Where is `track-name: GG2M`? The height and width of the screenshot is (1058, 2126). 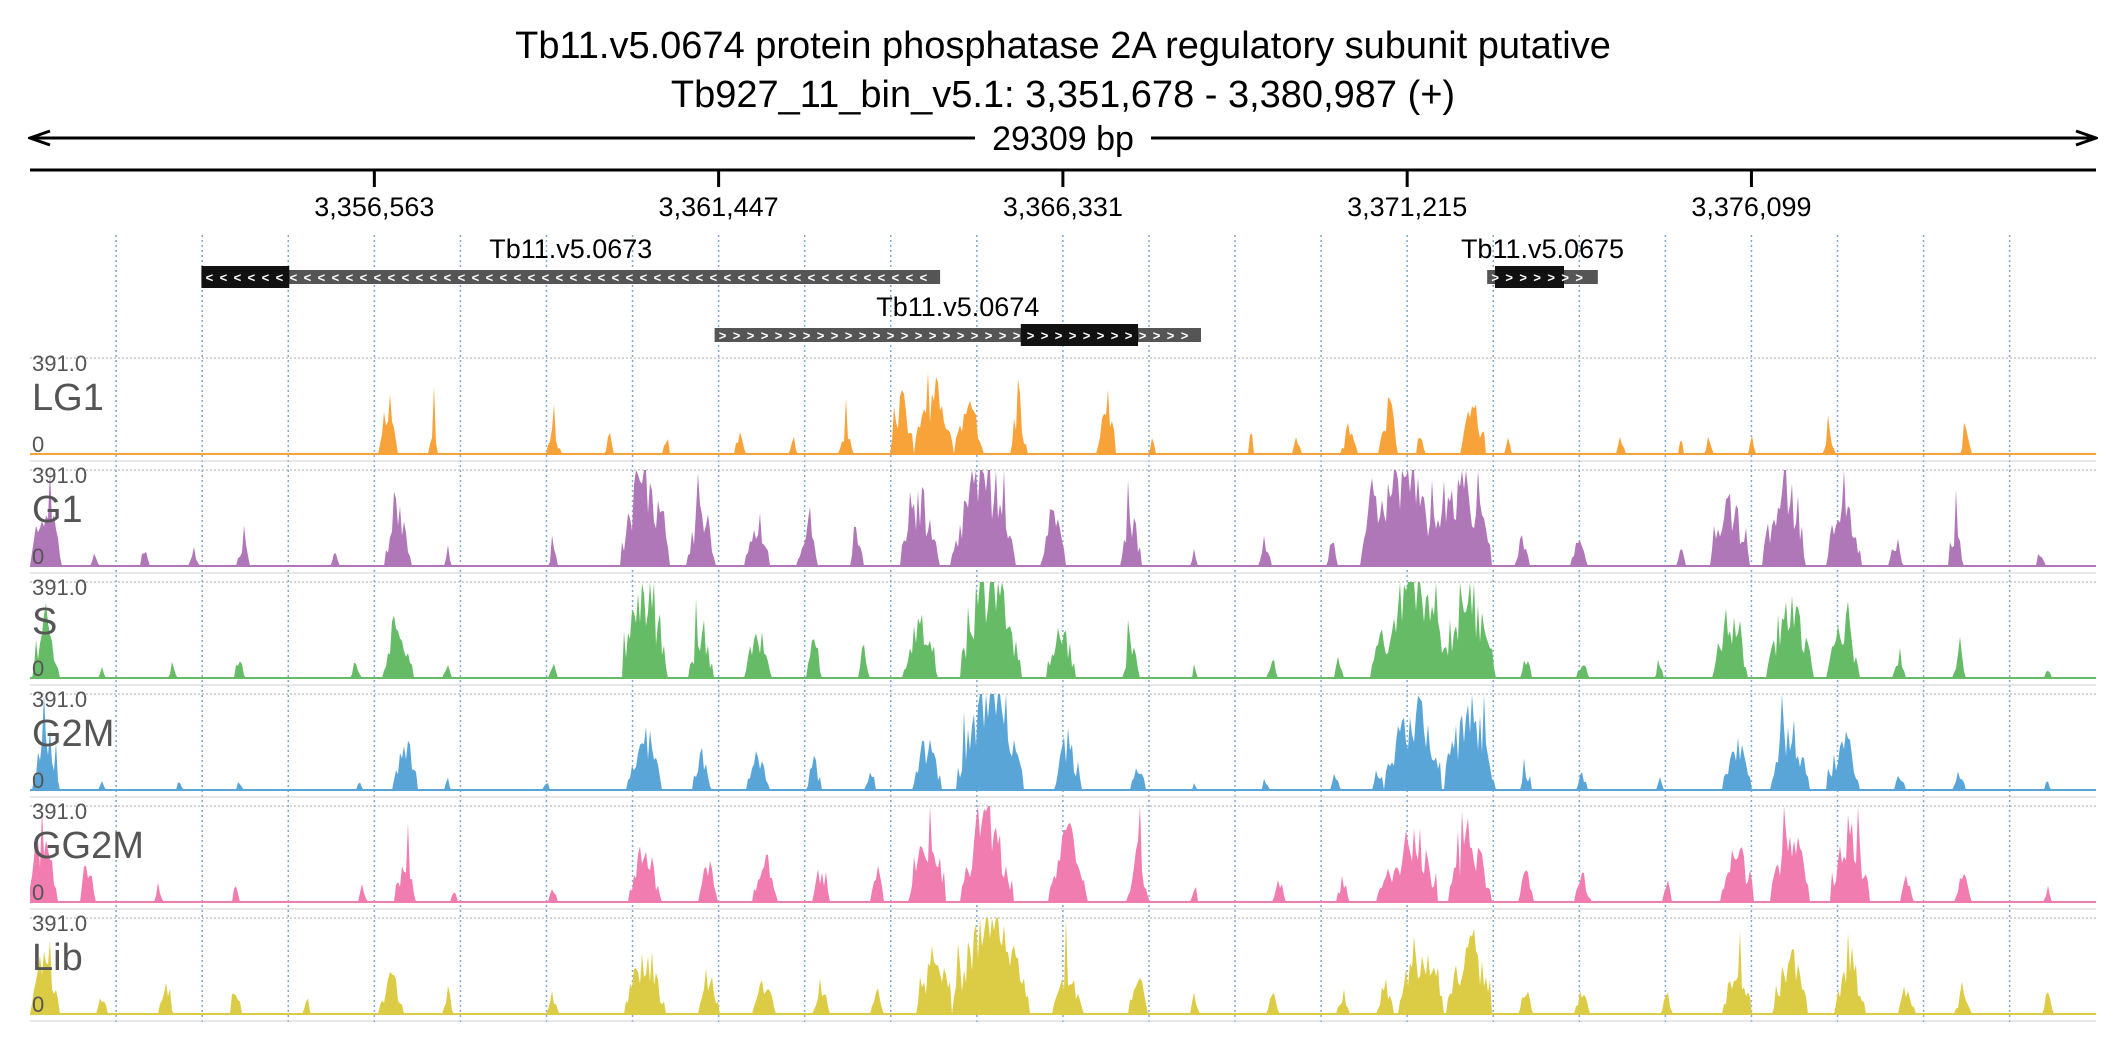
track-name: GG2M is located at coordinates (88, 846).